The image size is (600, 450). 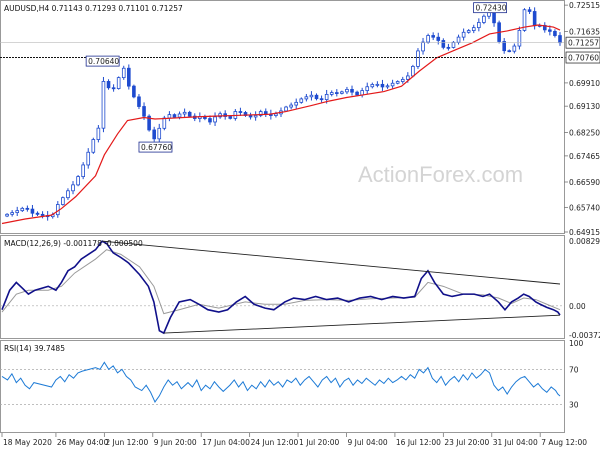 What do you see at coordinates (126, 442) in the screenshot?
I see `x-tick-label: 2 Jun 12:00` at bounding box center [126, 442].